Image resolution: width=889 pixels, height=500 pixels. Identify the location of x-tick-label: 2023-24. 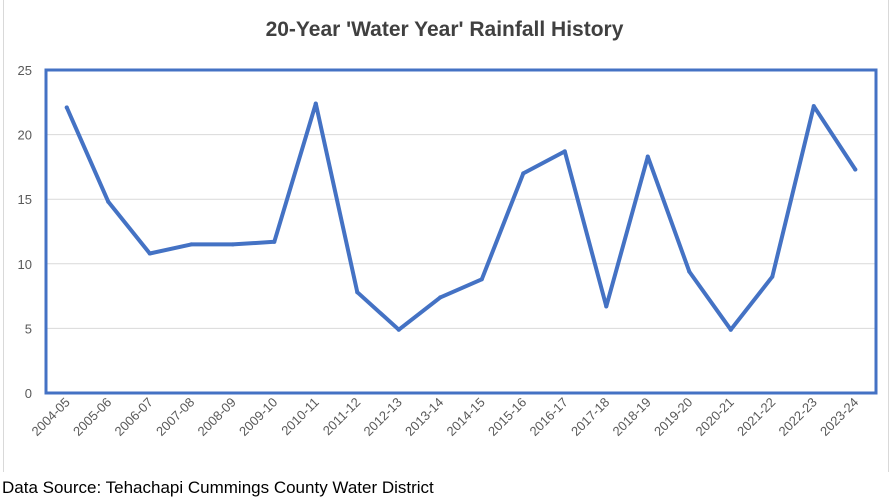
(839, 417).